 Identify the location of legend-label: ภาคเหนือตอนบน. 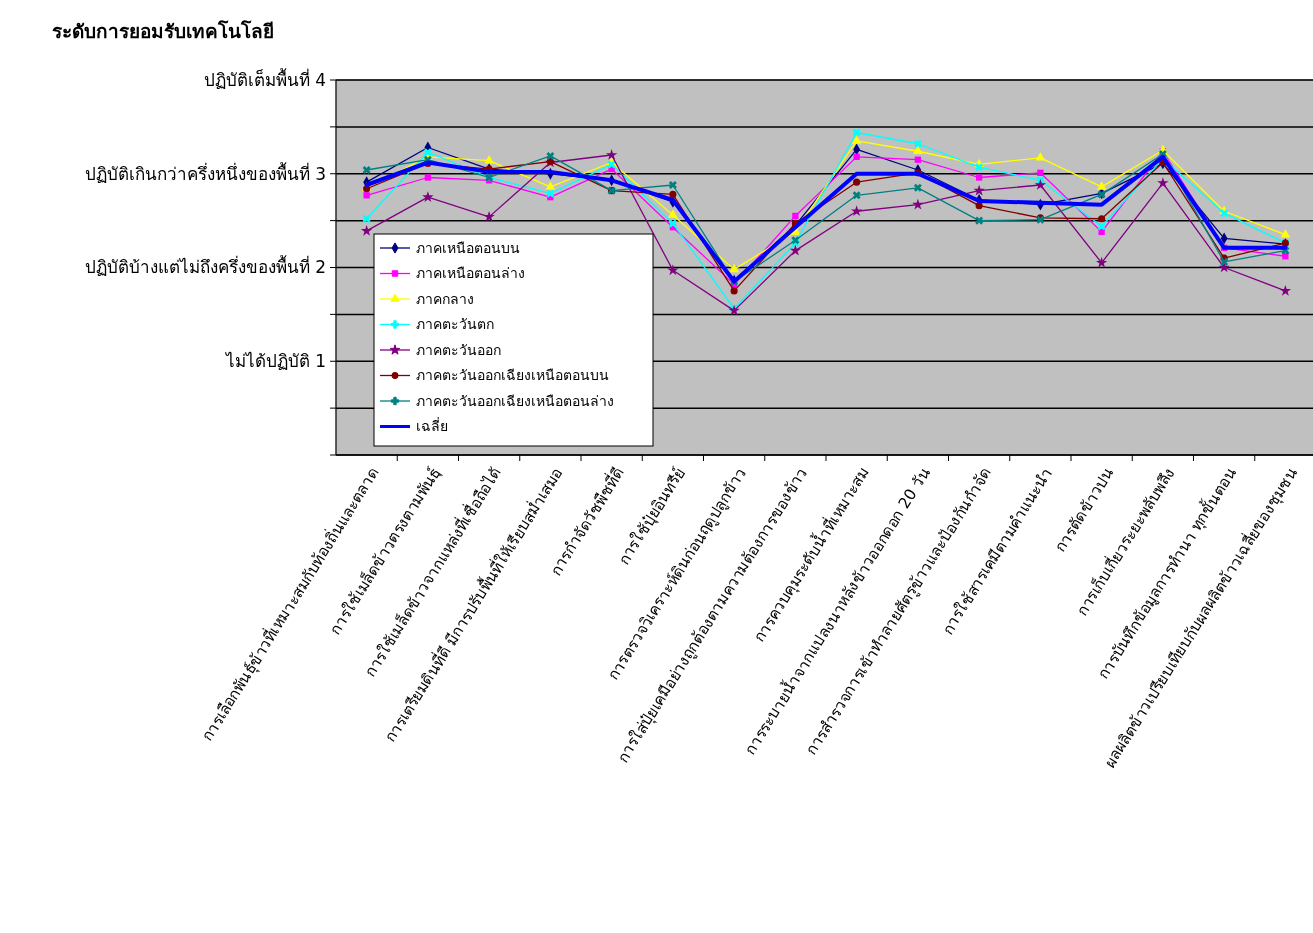
(468, 247).